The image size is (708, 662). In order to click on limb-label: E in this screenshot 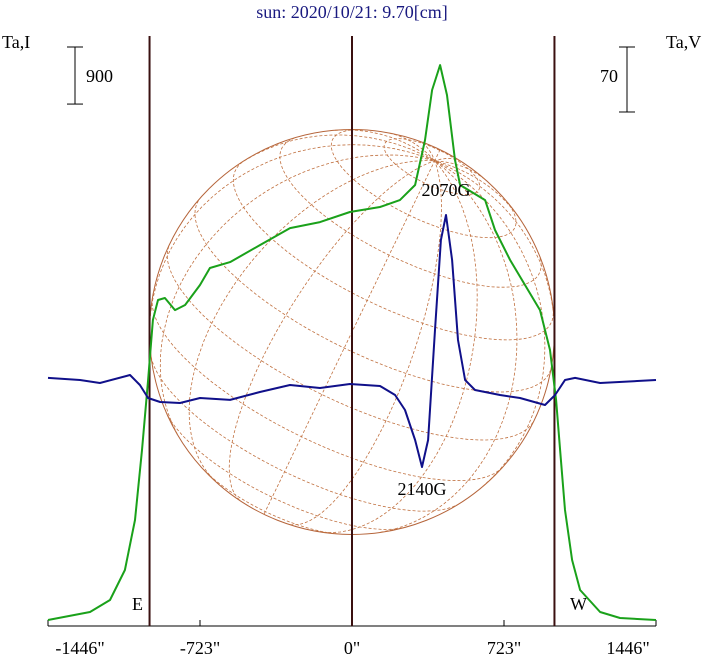, I will do `click(137, 604)`.